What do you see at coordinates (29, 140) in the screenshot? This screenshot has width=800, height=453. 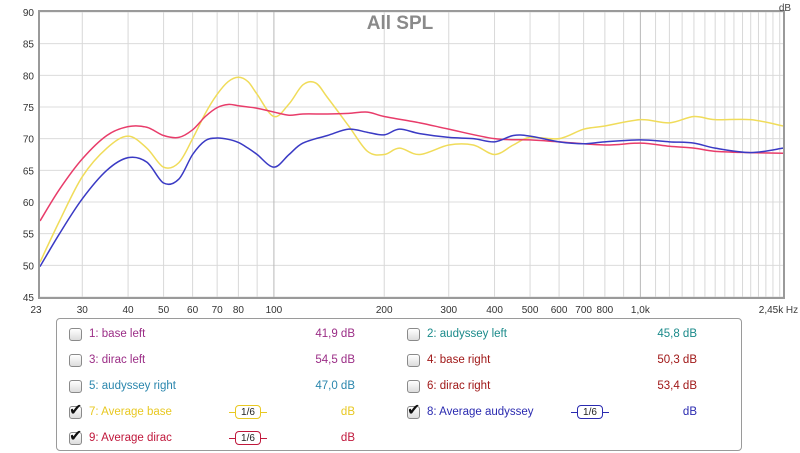 I see `y-tick-label: 70` at bounding box center [29, 140].